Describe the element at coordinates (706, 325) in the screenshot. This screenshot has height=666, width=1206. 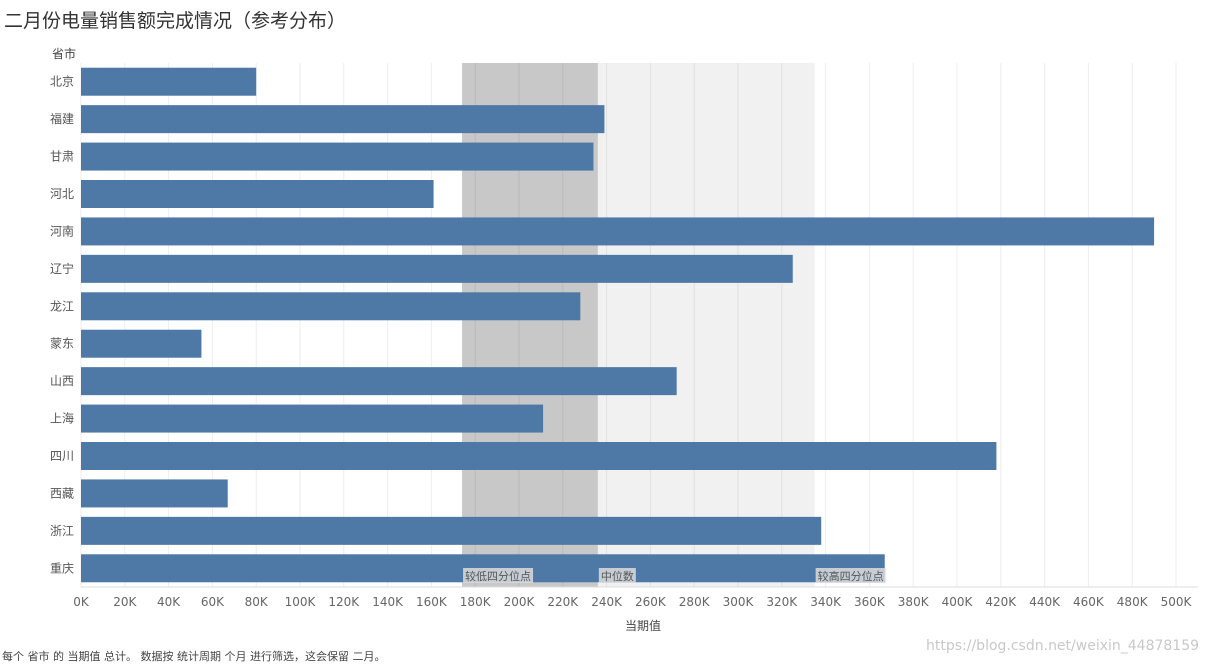
I see `upper-quartile-band` at that location.